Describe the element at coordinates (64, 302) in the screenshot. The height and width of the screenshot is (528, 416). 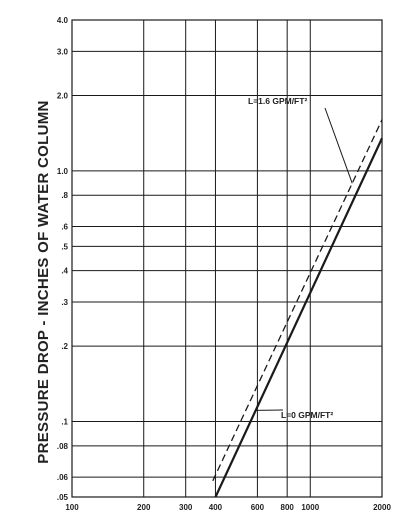
I see `y-tick-label: .3` at that location.